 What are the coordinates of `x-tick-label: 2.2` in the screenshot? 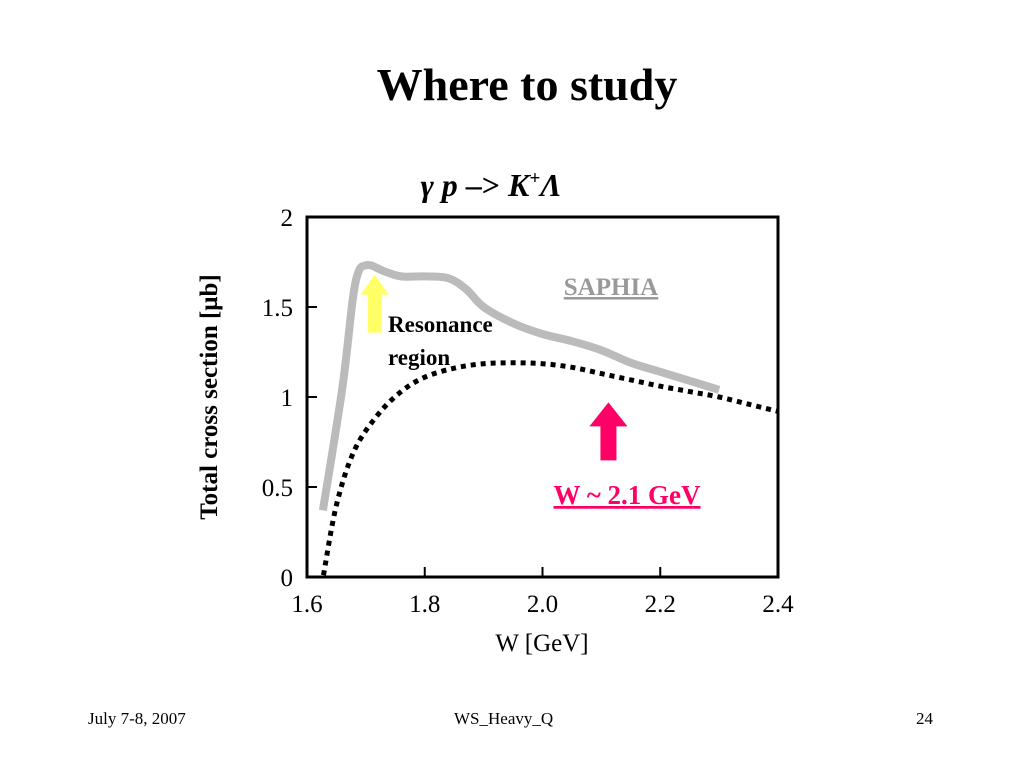 It's located at (660, 604).